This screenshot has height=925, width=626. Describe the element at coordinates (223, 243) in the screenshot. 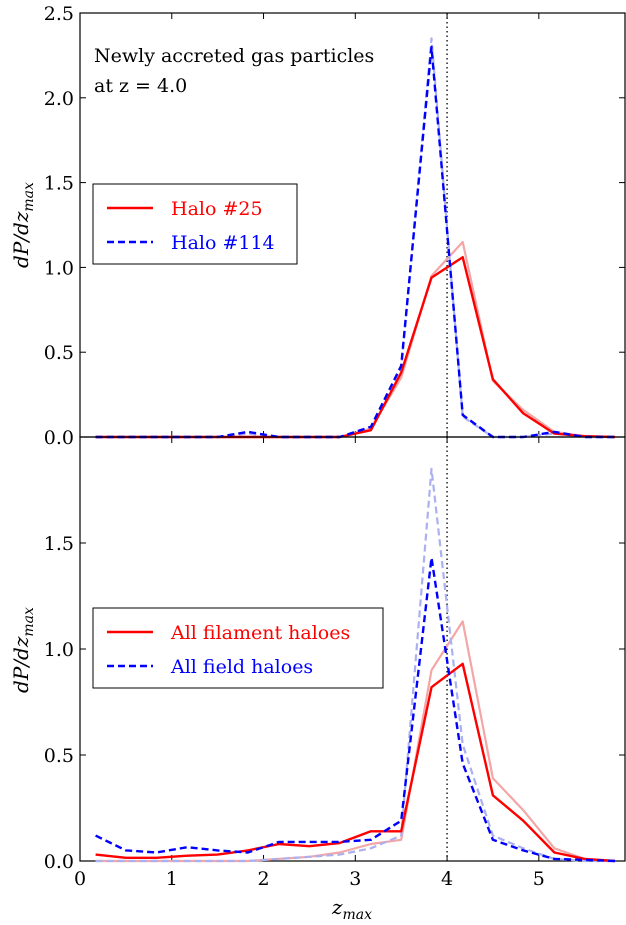

I see `legend-label: Halo #114` at that location.